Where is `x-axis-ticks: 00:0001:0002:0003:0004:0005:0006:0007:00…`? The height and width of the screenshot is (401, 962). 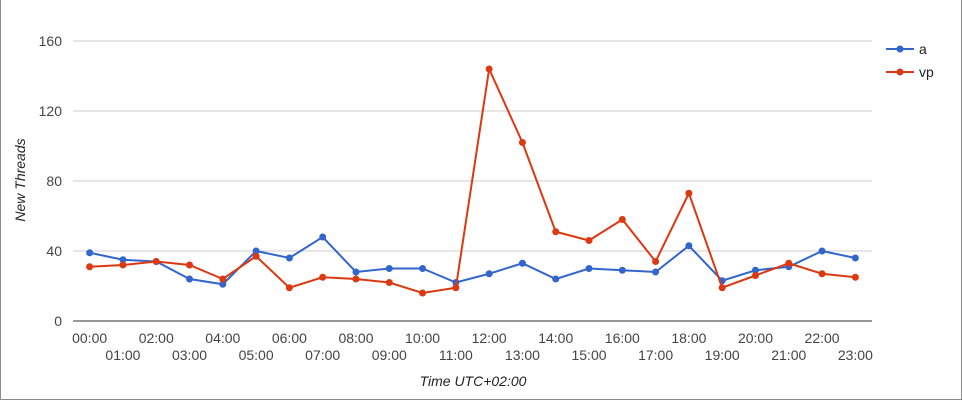
x-axis-ticks: 00:0001:0002:0003:0004:0005:0006:0007:00… is located at coordinates (472, 346).